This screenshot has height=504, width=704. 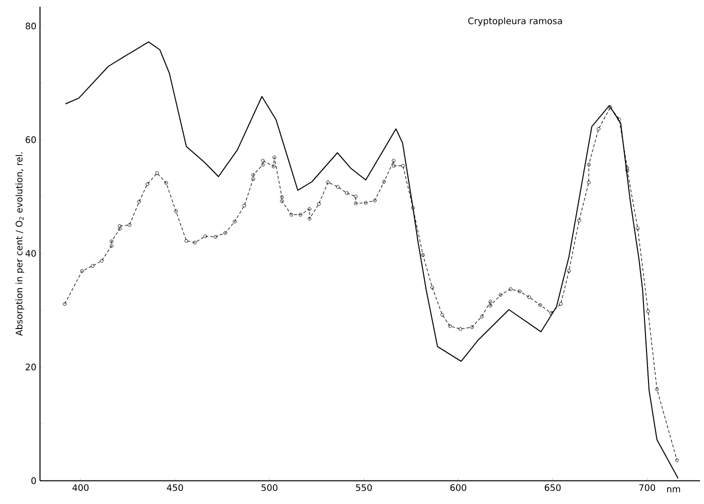 I want to click on x-tick-label: 700, so click(x=647, y=487).